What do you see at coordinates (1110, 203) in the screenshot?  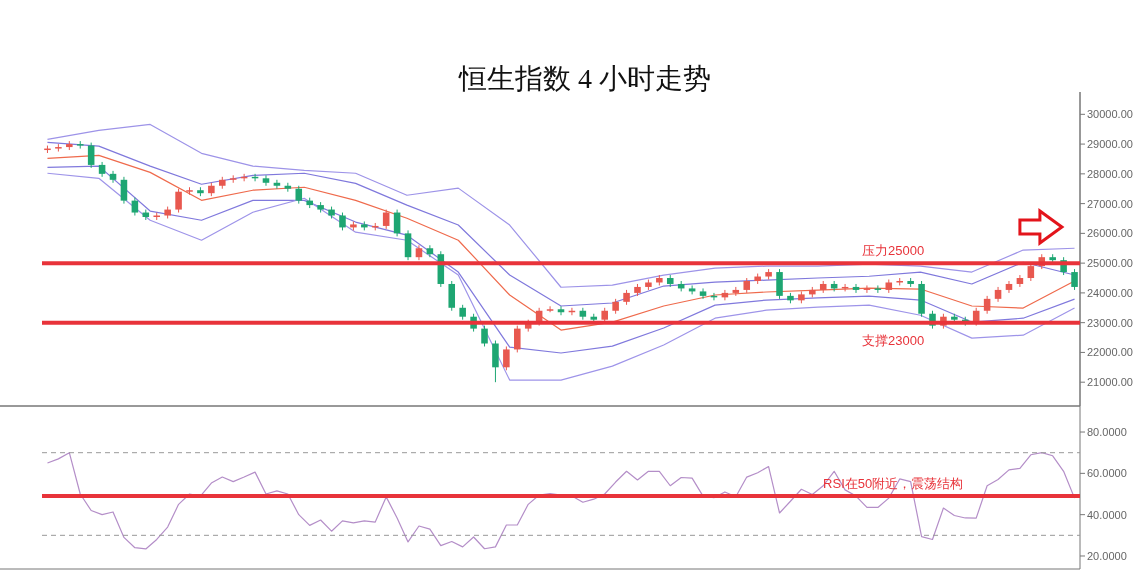 I see `y-tick-label: 27000.00` at bounding box center [1110, 203].